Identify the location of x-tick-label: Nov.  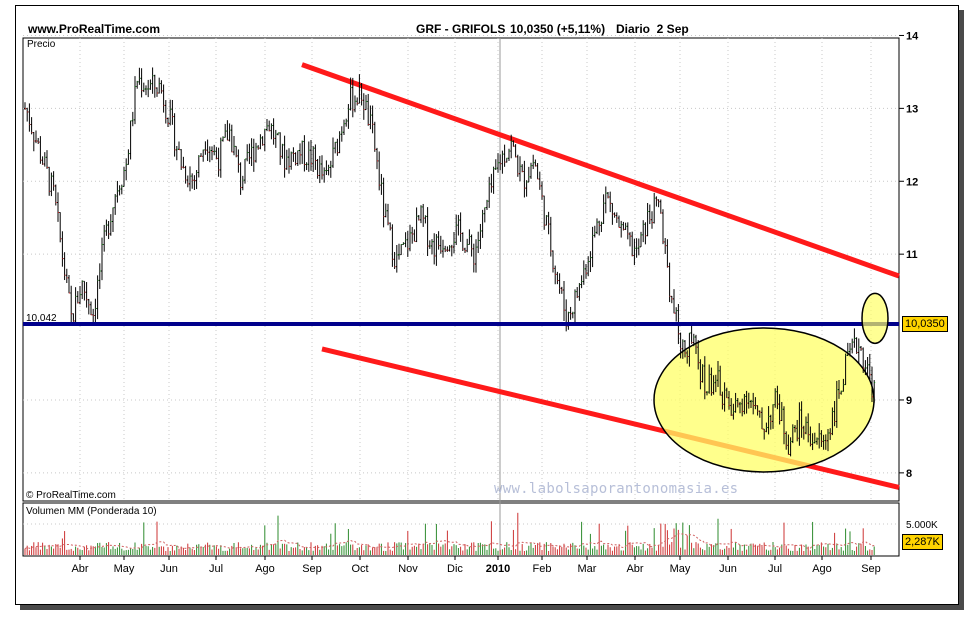
(408, 569).